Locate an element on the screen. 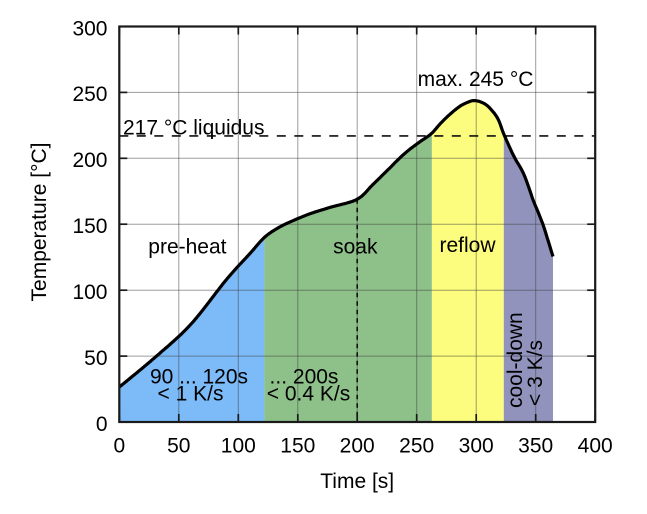  svg-text: < 1 K/s is located at coordinates (191, 394).